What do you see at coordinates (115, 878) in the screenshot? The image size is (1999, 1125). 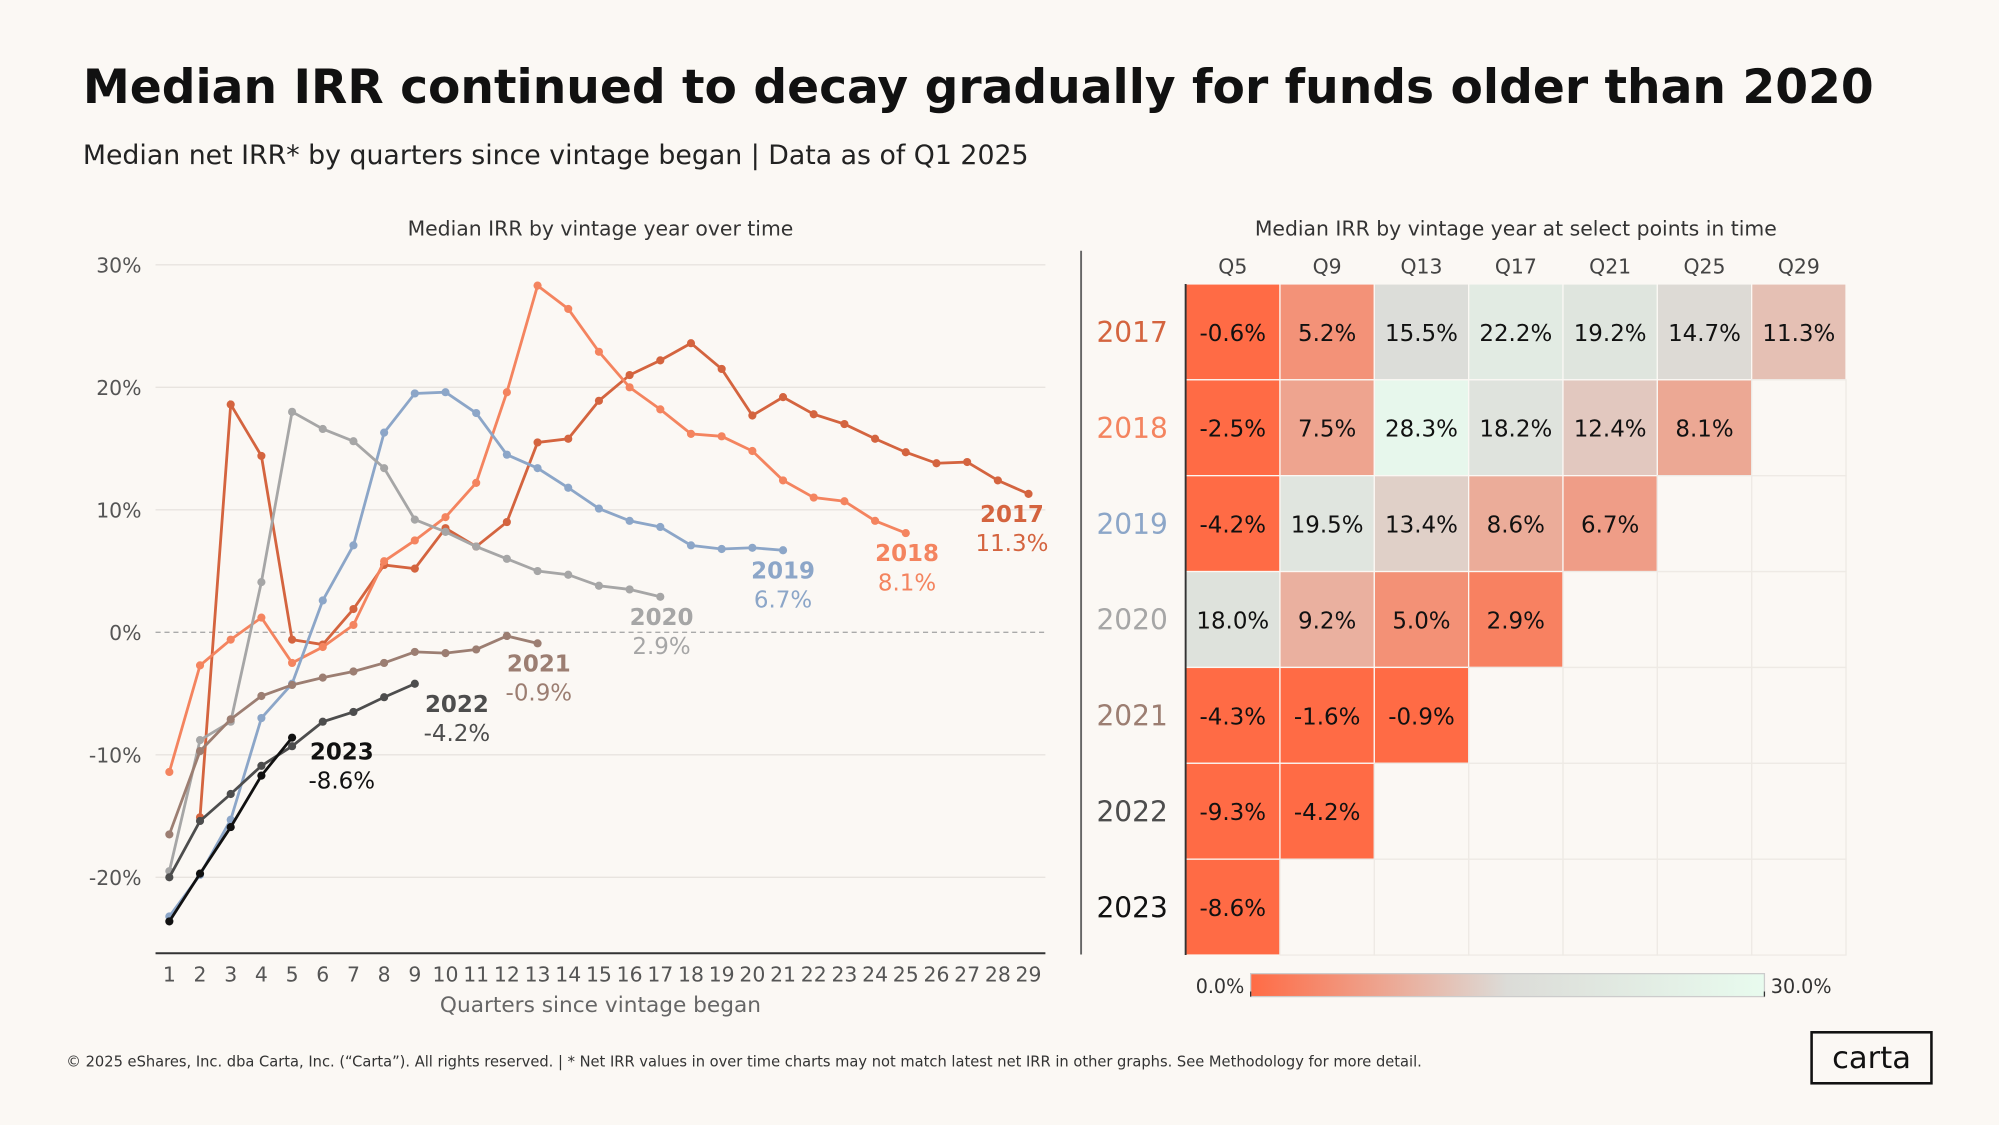 I see `y-tick-label: -20%` at bounding box center [115, 878].